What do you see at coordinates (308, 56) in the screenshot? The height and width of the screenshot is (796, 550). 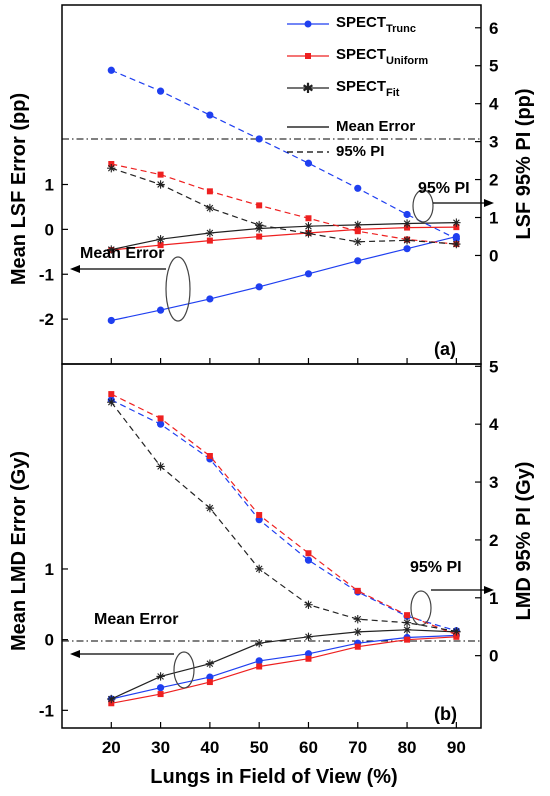 I see `legend-marker-uniform` at bounding box center [308, 56].